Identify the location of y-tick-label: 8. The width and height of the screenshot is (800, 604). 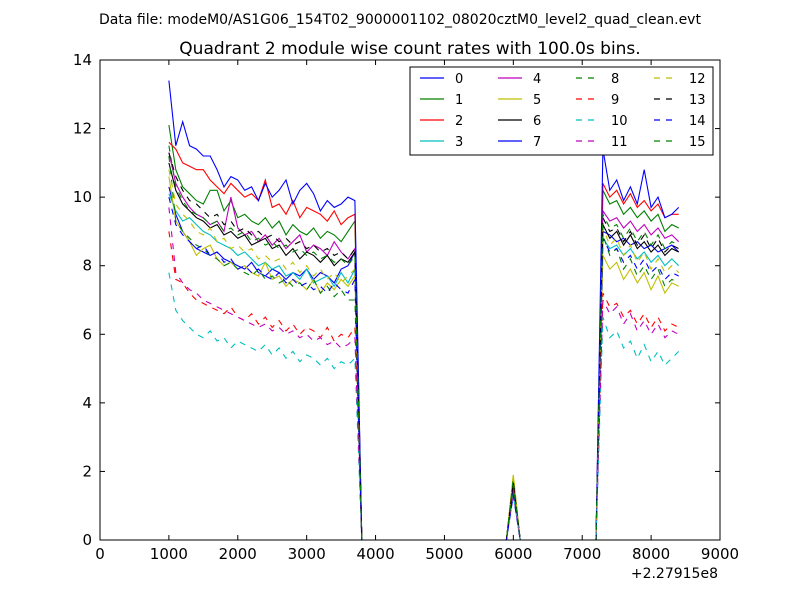
(87, 266).